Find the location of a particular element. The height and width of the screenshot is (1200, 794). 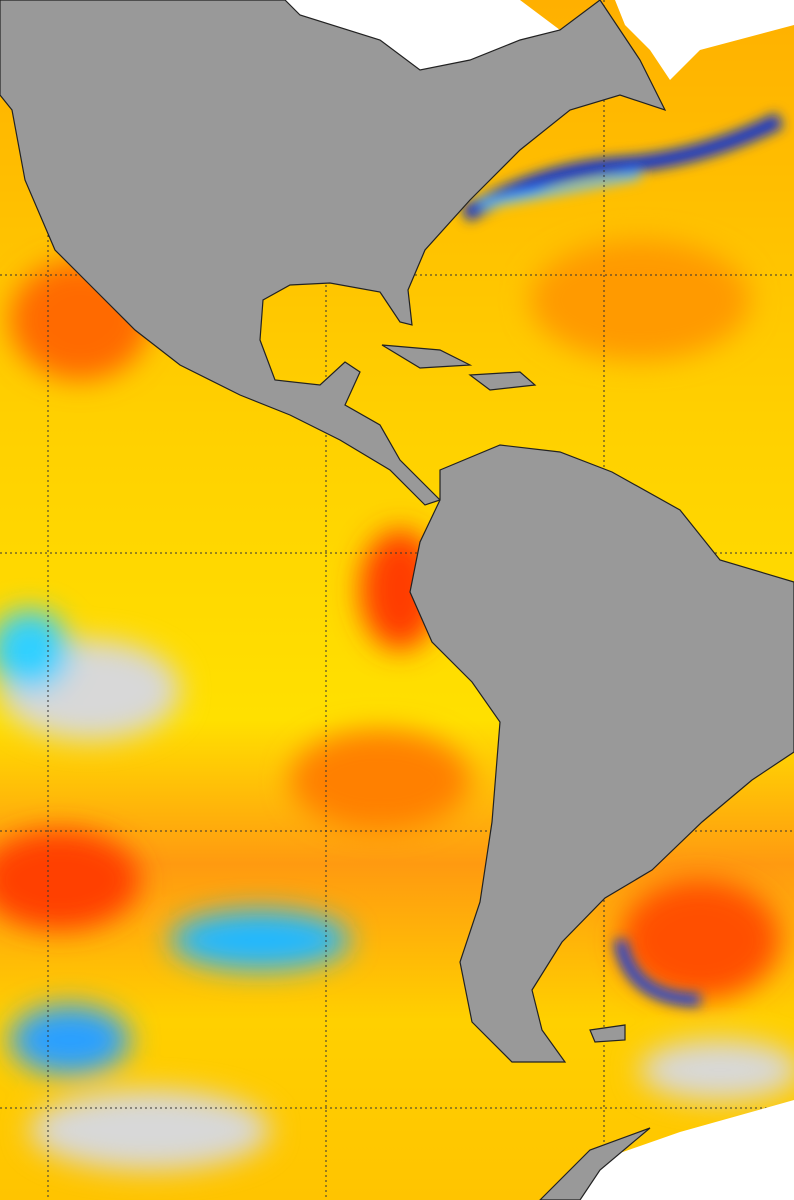

antarctic-peninsula is located at coordinates (677, 1150).